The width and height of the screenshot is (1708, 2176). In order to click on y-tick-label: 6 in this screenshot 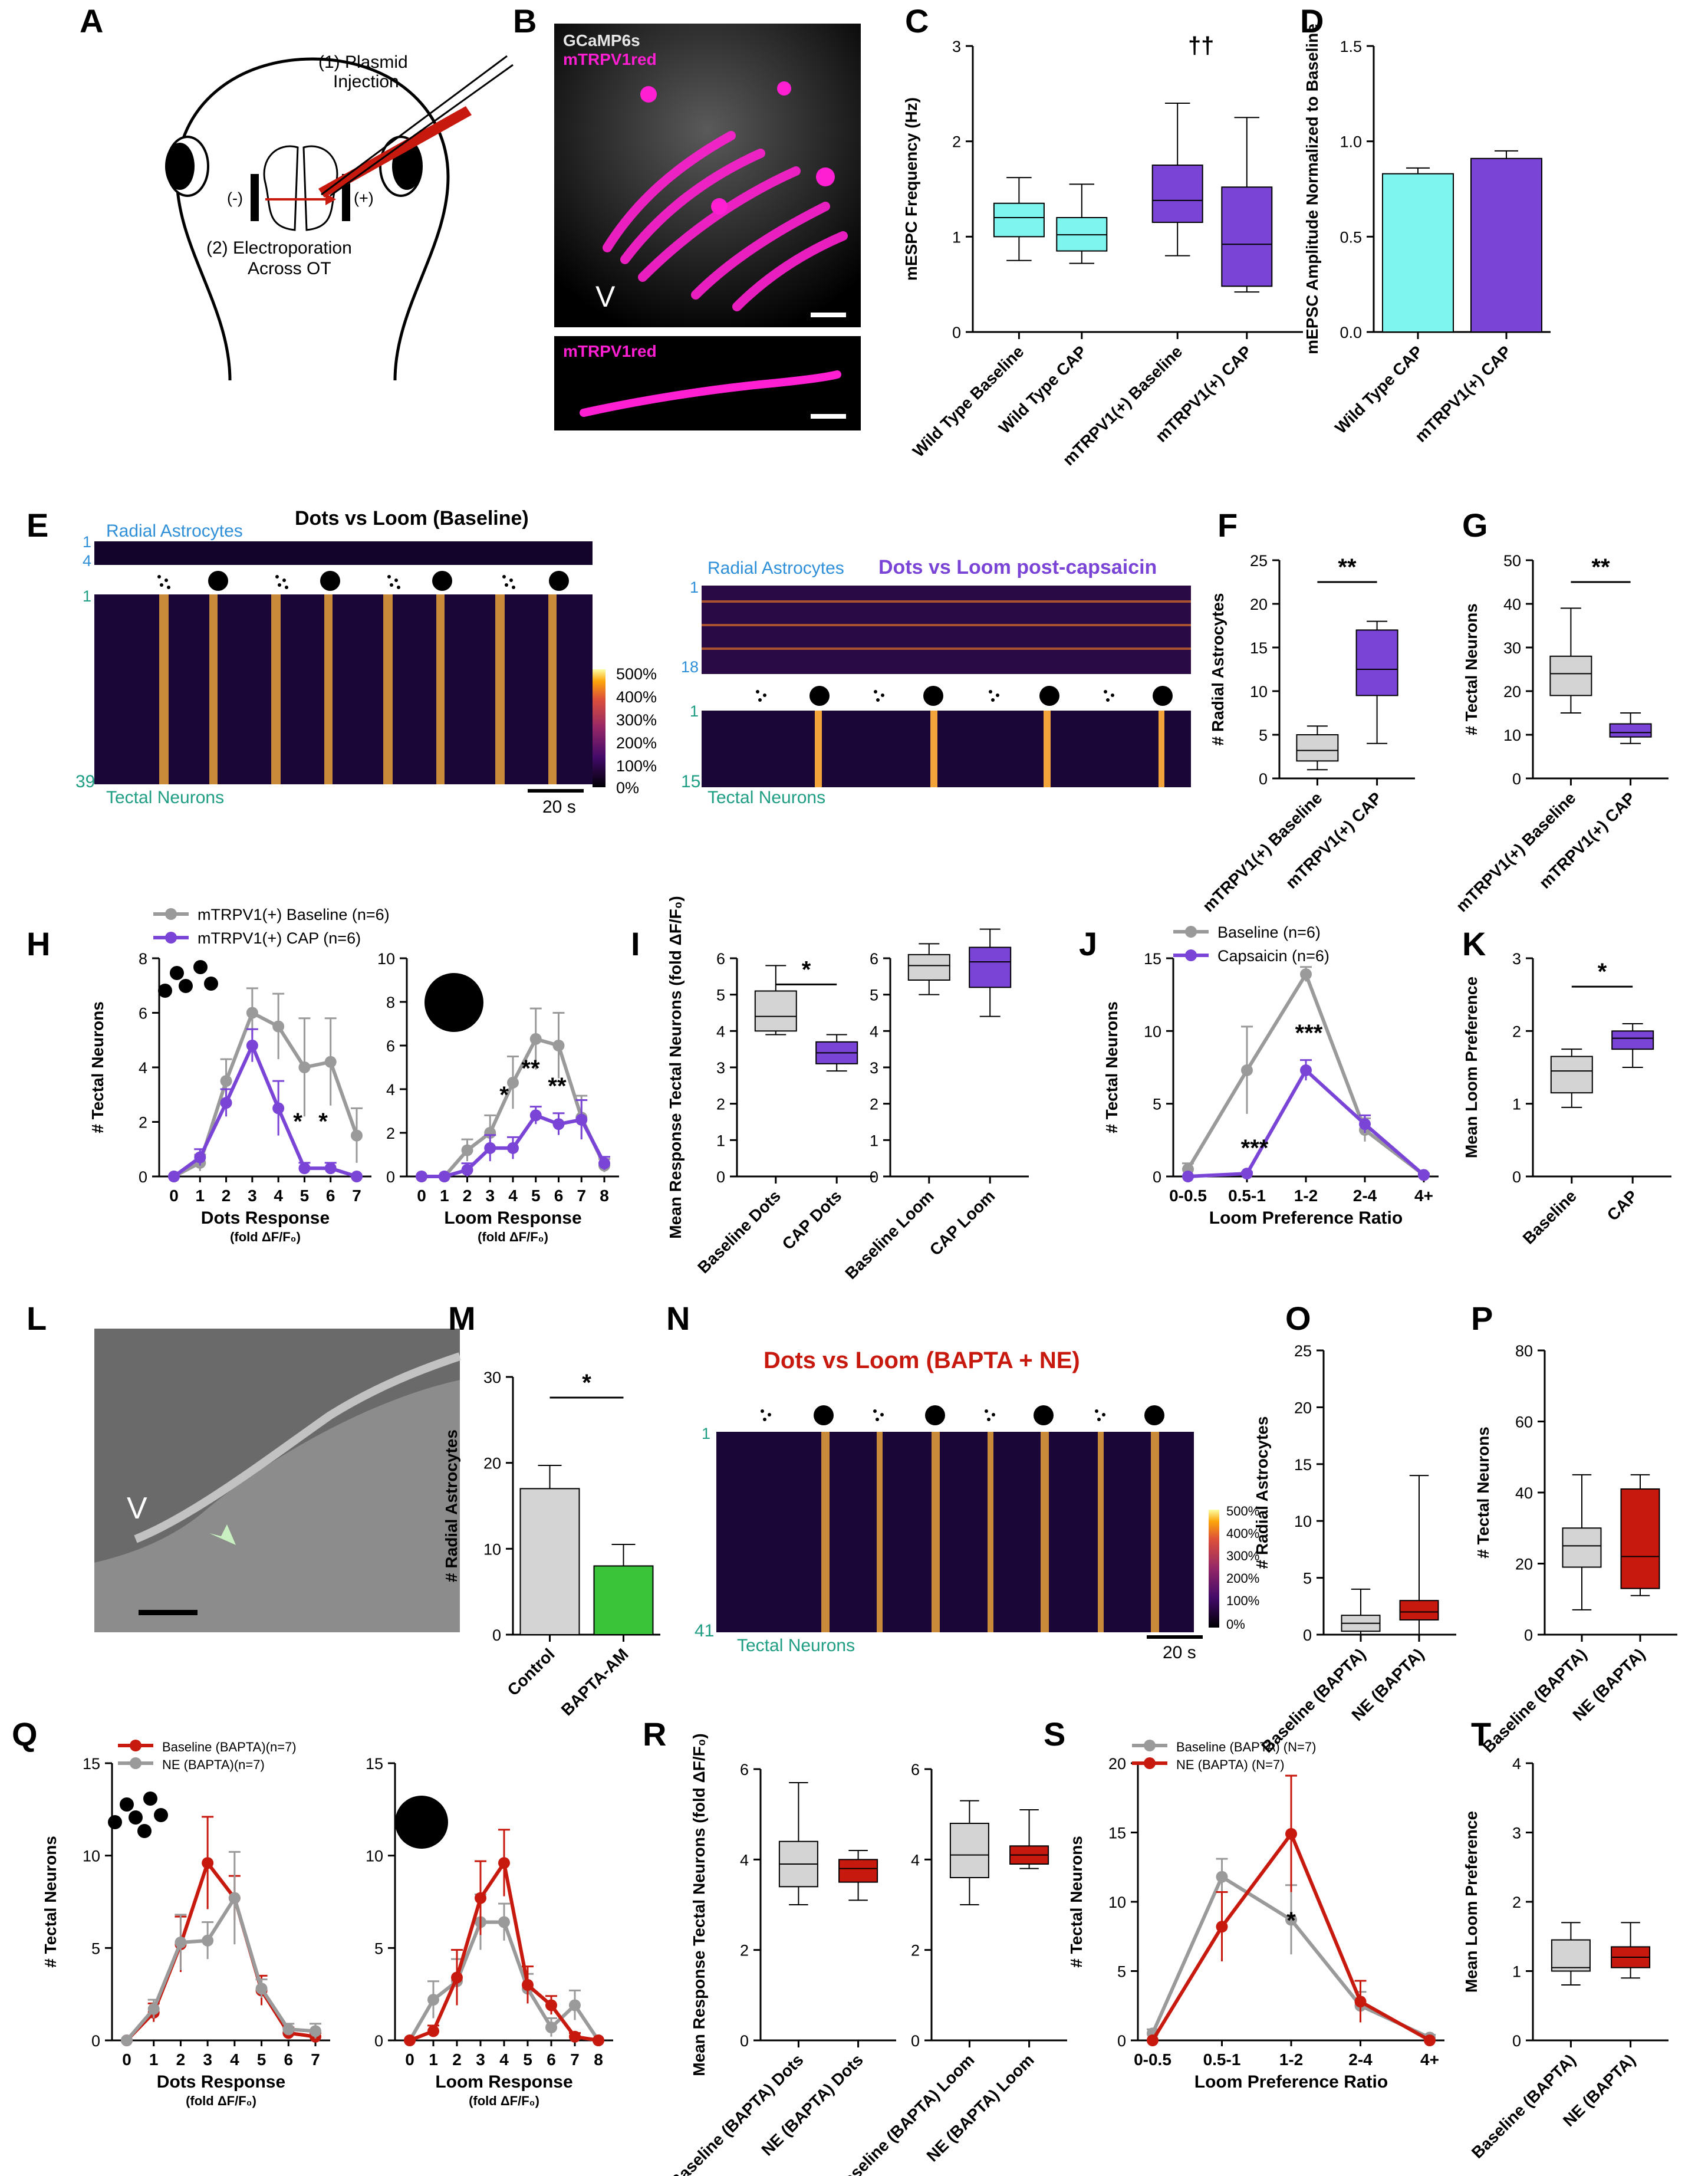, I will do `click(143, 1014)`.